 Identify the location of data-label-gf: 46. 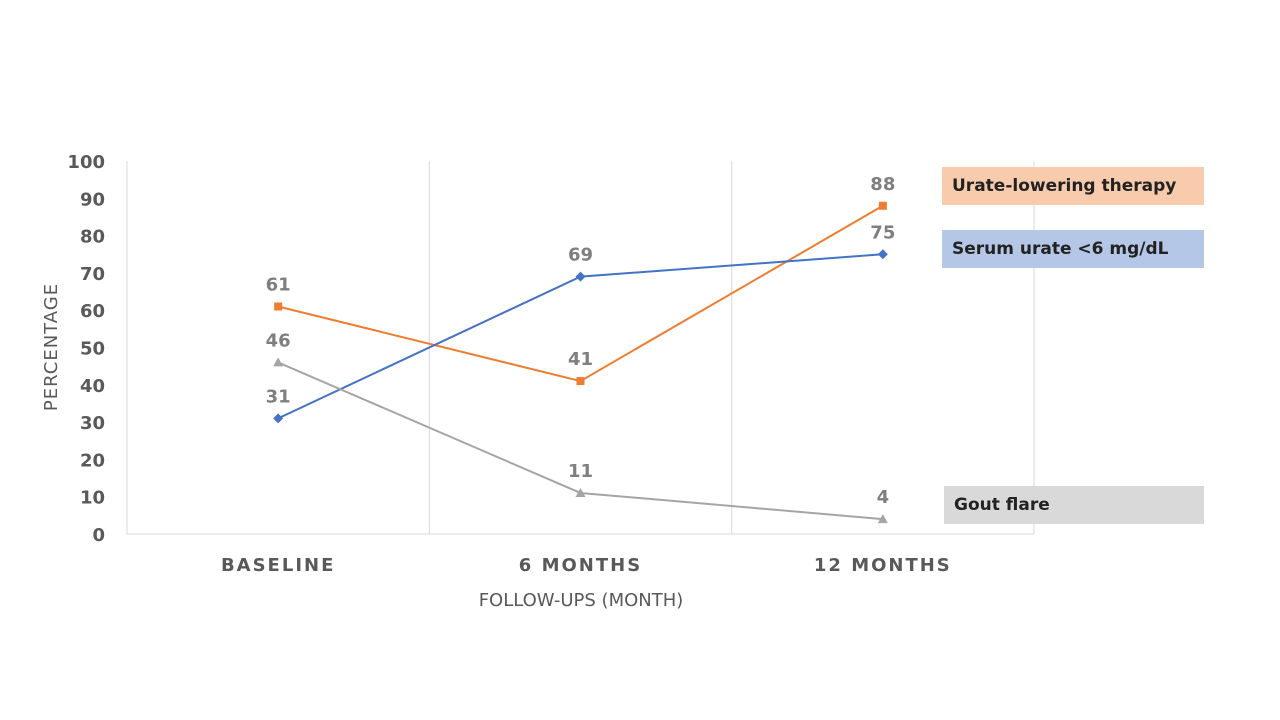
(278, 340).